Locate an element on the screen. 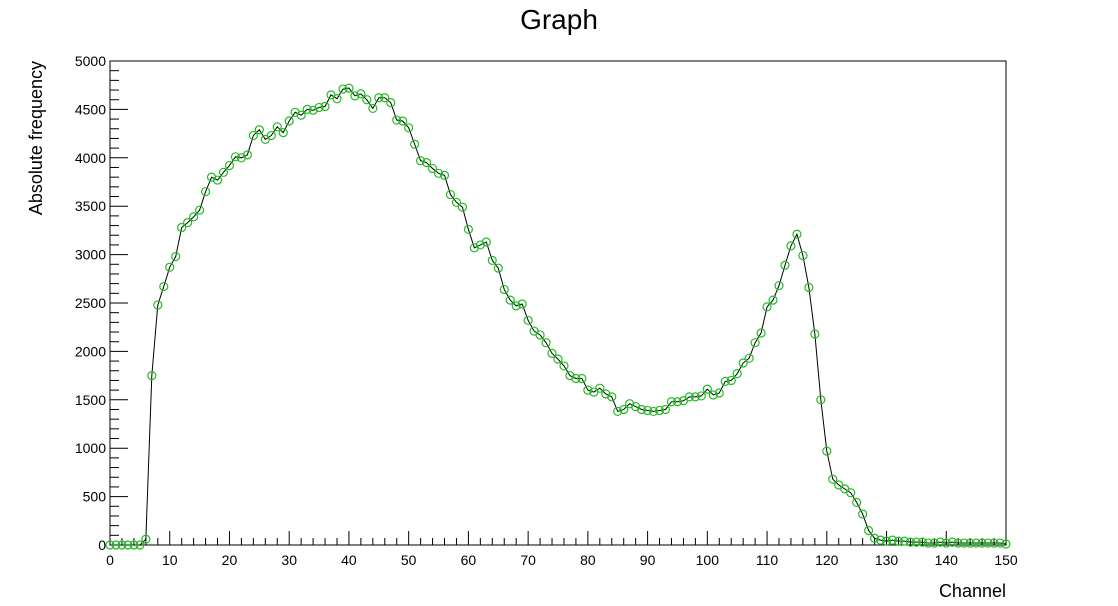 The image size is (1118, 606). x-tick-label: 20 is located at coordinates (230, 560).